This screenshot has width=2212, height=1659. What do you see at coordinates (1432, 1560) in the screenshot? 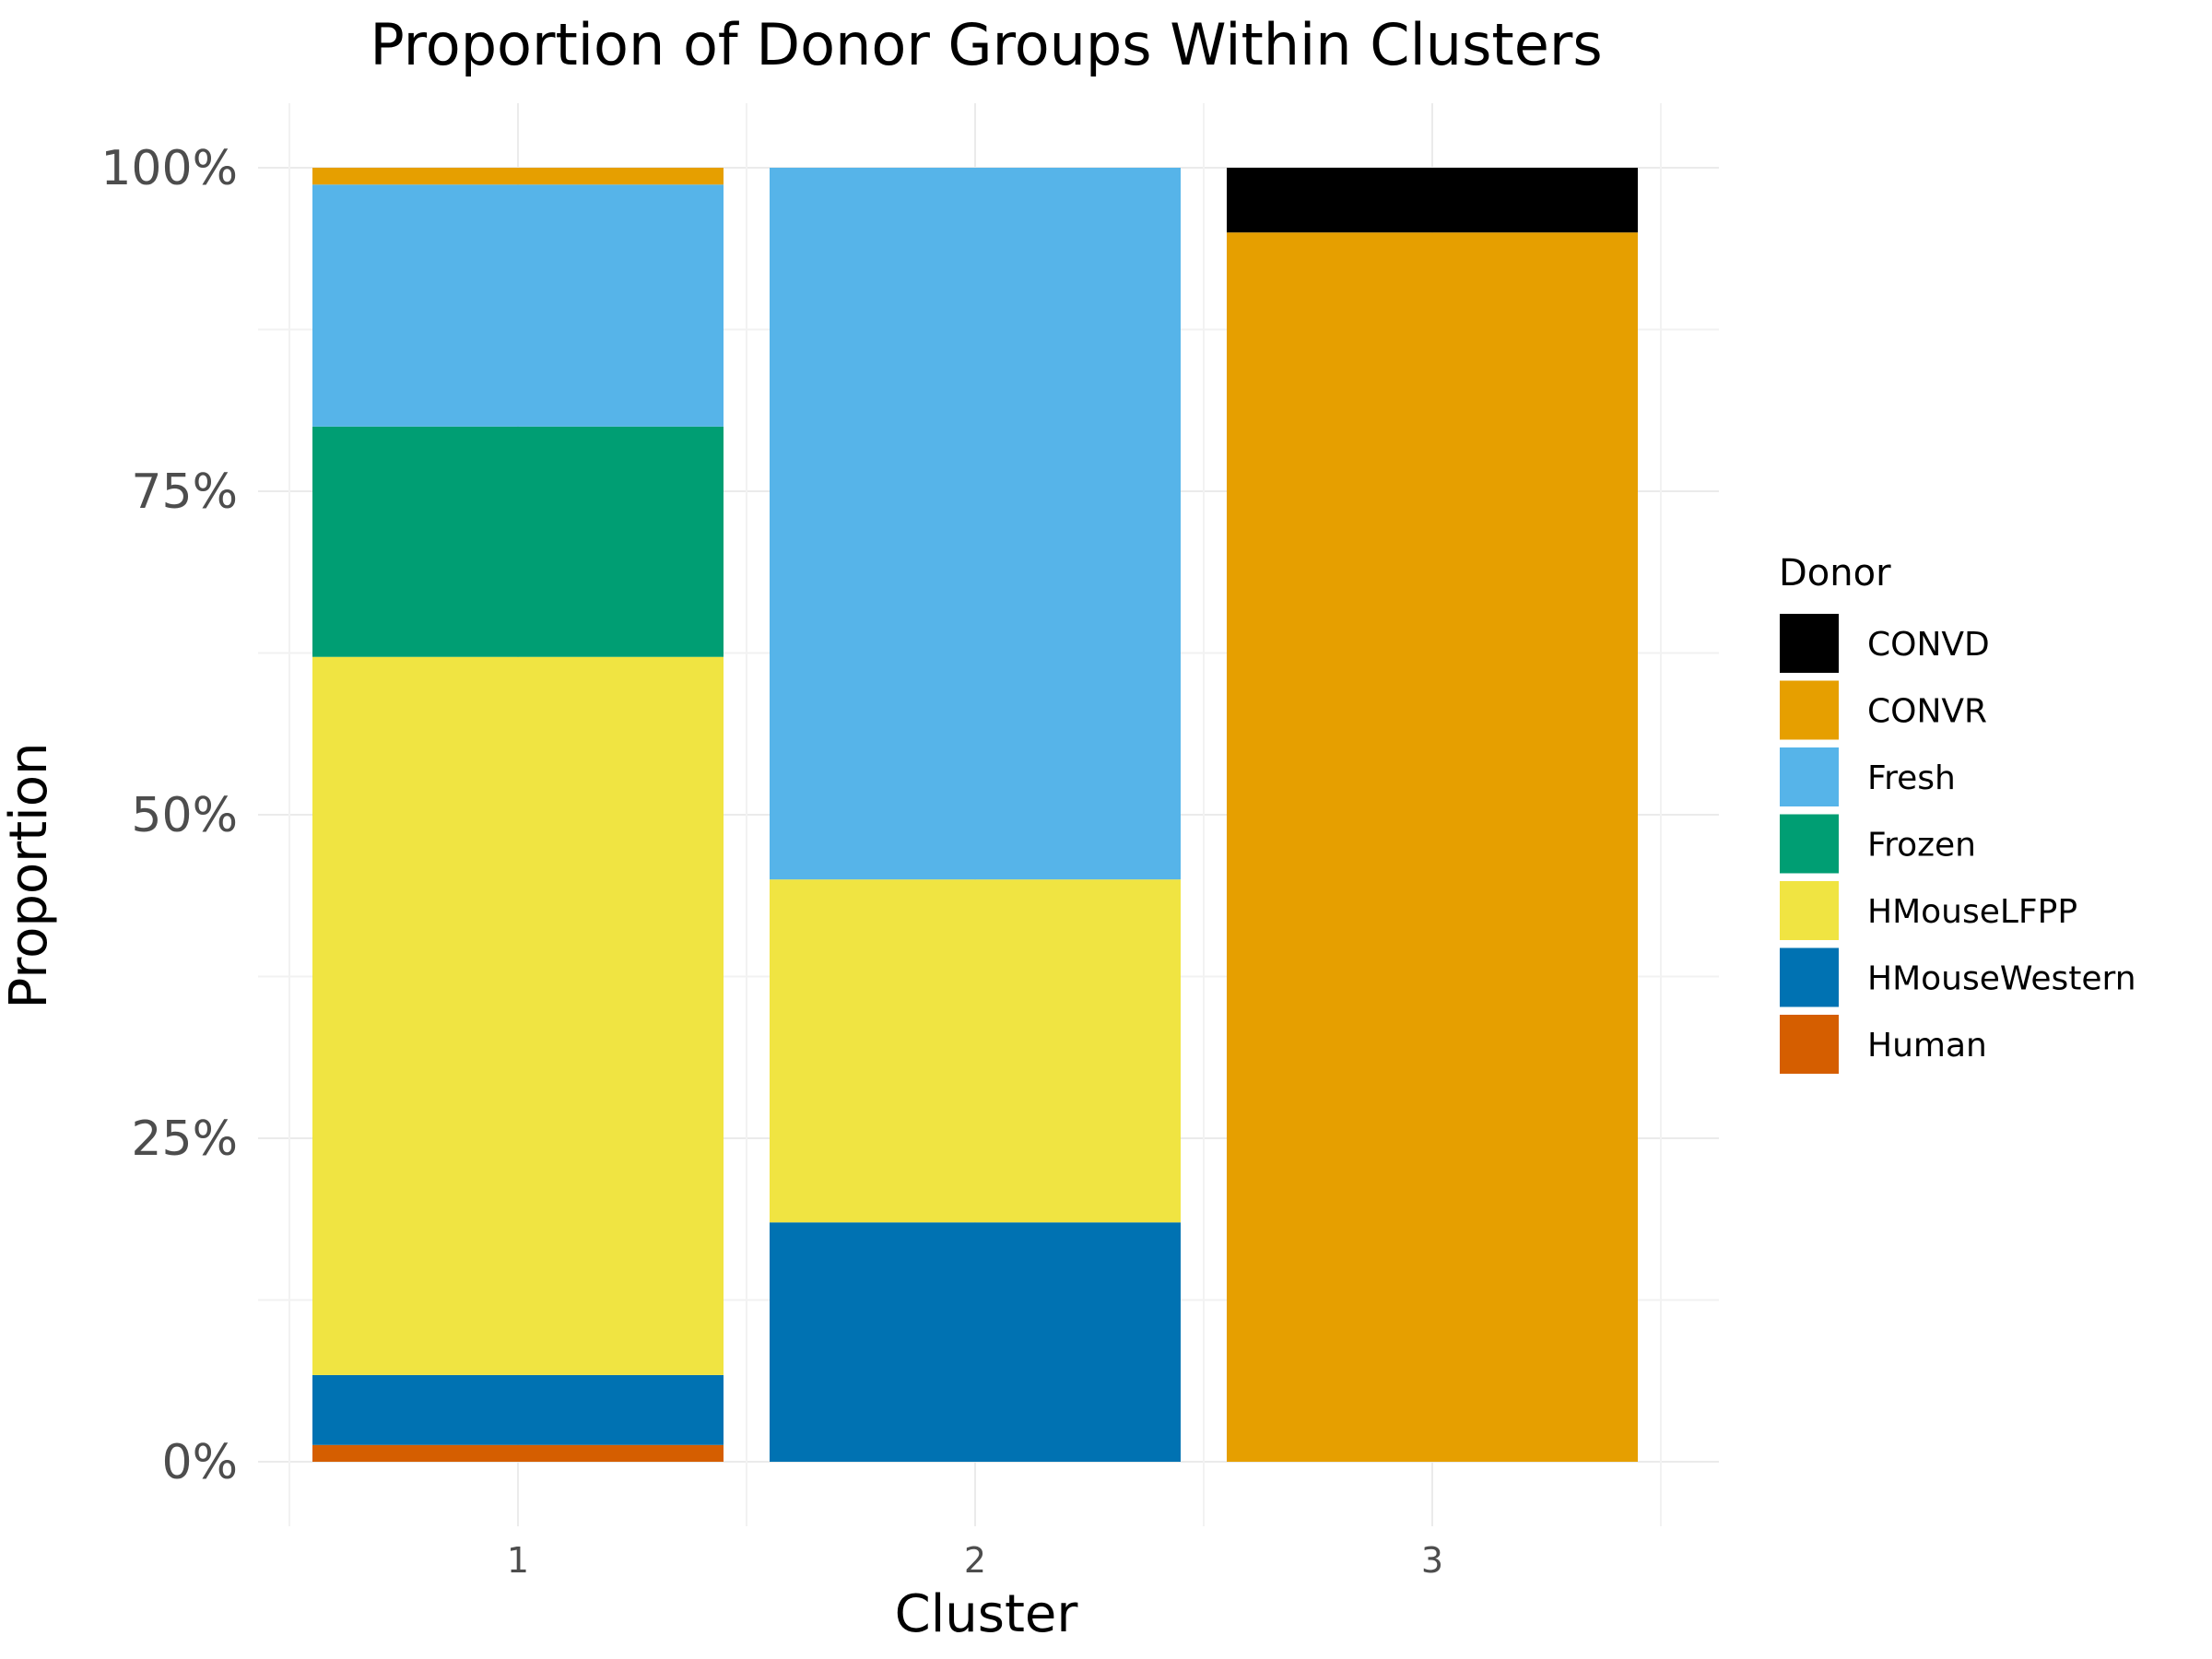
I see `x-tick-label: 3` at bounding box center [1432, 1560].